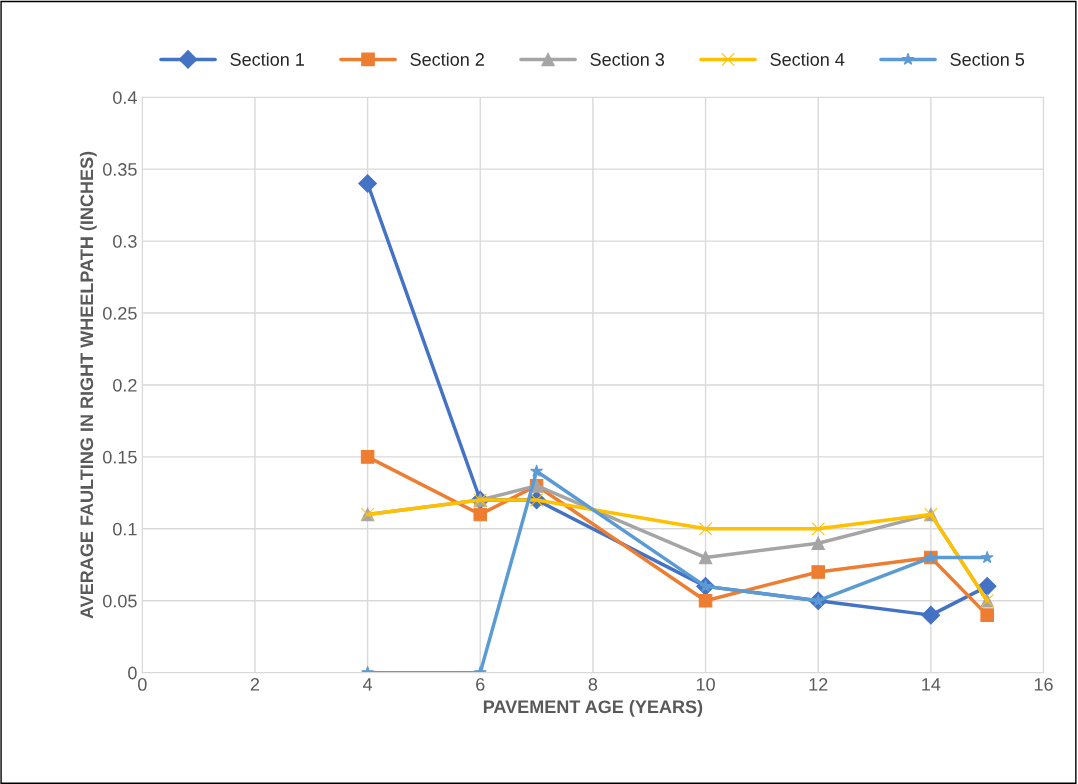 The width and height of the screenshot is (1078, 784). What do you see at coordinates (125, 529) in the screenshot?
I see `y-tick-label: 0.1` at bounding box center [125, 529].